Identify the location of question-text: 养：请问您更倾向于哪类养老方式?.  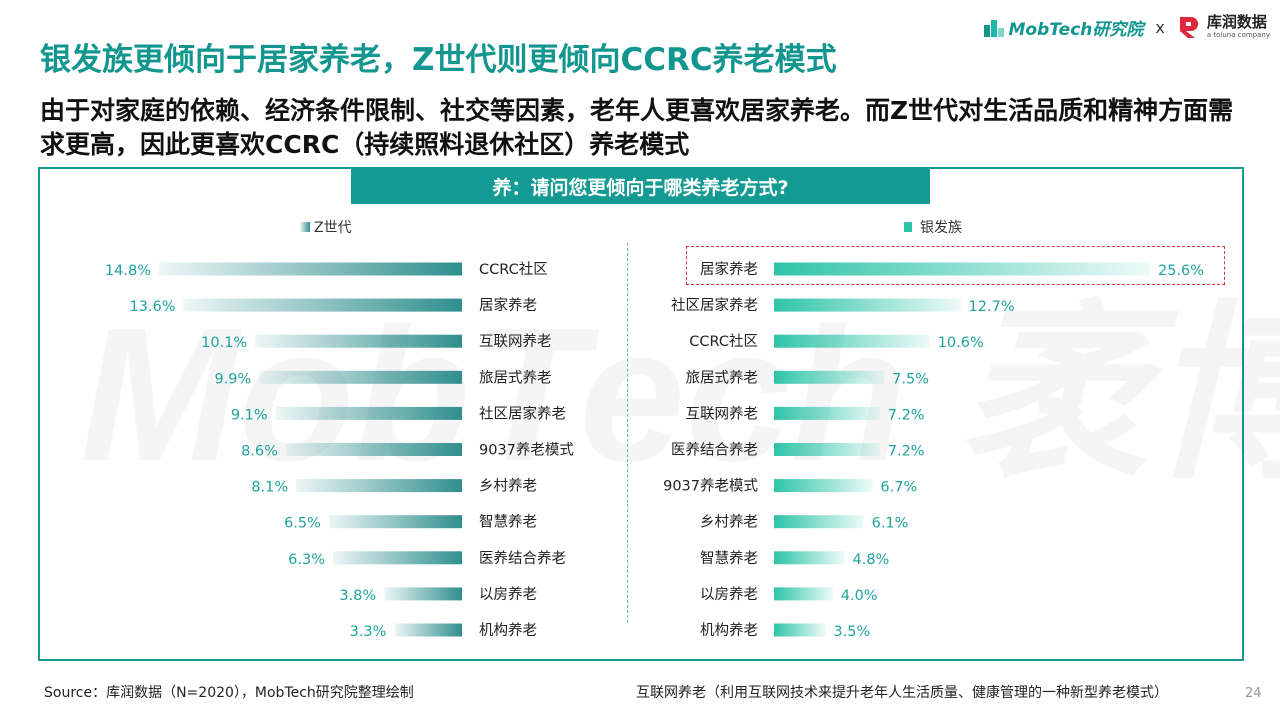
(640, 187).